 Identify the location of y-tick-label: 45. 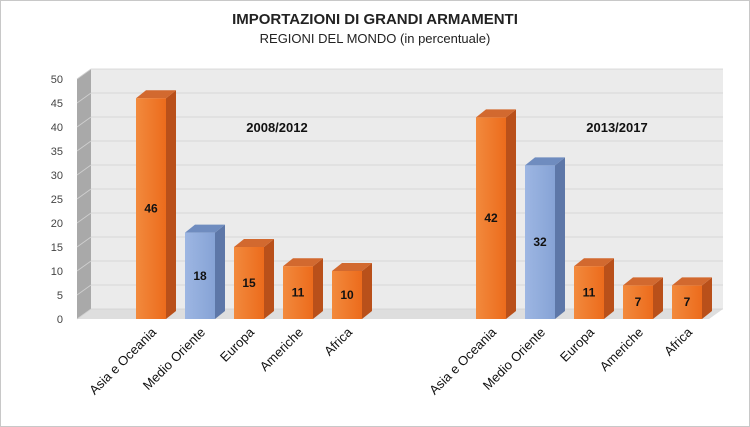
(57, 104).